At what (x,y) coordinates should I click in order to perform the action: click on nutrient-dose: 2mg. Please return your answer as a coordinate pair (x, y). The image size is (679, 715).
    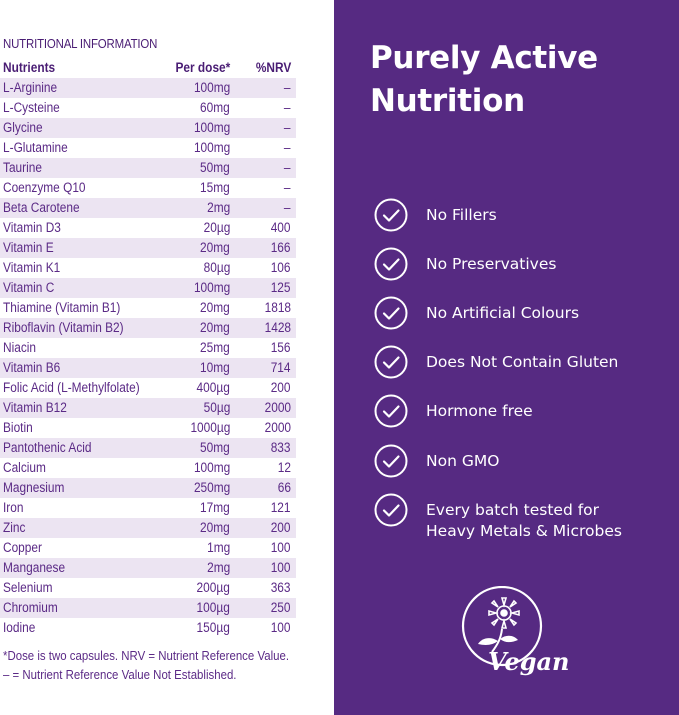
    Looking at the image, I should click on (218, 567).